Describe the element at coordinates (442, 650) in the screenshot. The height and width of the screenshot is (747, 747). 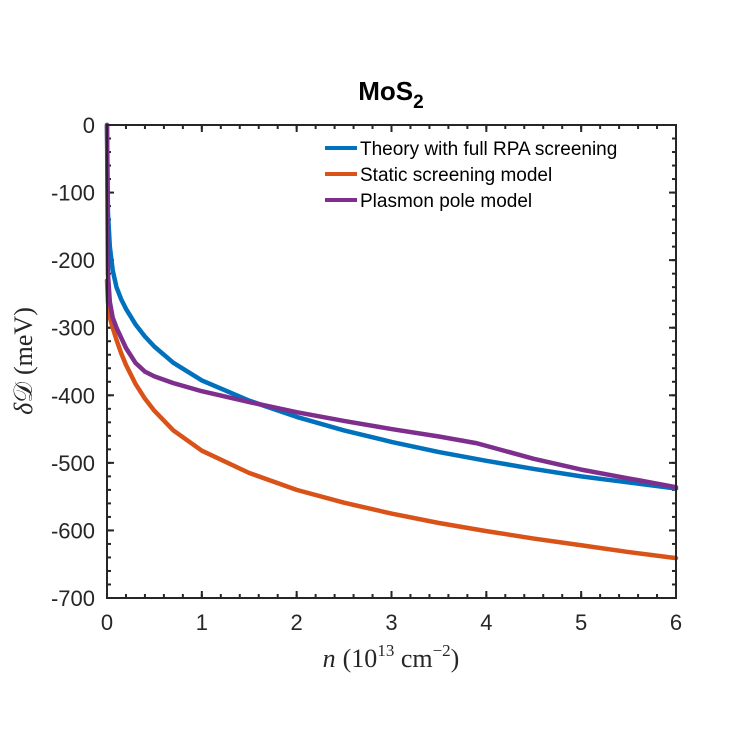
I see `x-axis-unit-exp: −2` at that location.